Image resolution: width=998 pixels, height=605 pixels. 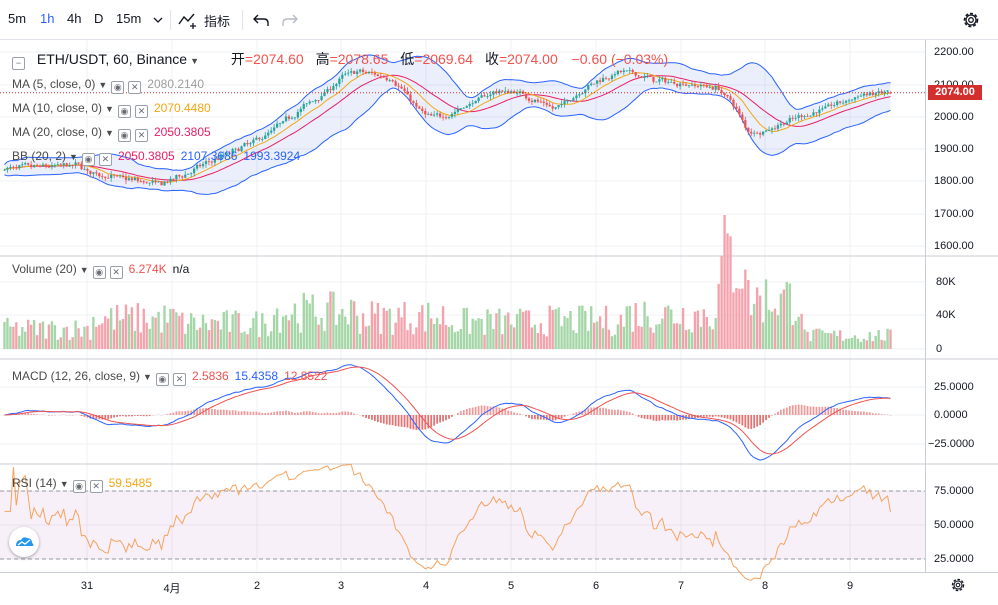 I want to click on interval-d: D, so click(x=99, y=18).